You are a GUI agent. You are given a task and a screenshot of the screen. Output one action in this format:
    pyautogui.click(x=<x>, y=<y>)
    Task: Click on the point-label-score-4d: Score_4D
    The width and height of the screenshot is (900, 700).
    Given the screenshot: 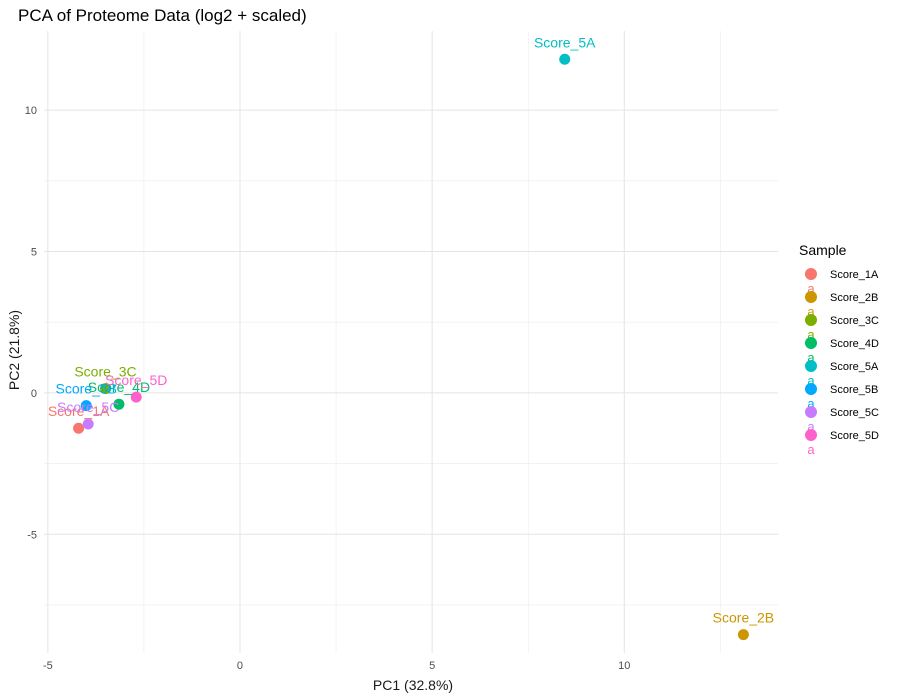 What is the action you would take?
    pyautogui.click(x=119, y=387)
    